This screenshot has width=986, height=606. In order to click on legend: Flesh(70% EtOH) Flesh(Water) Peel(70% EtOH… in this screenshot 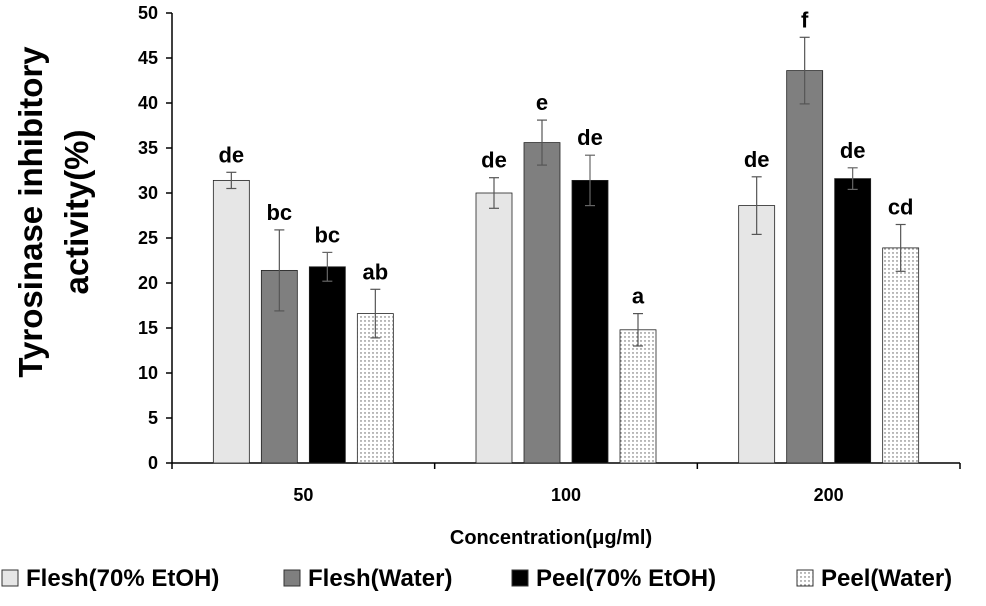, I will do `click(476, 578)`.